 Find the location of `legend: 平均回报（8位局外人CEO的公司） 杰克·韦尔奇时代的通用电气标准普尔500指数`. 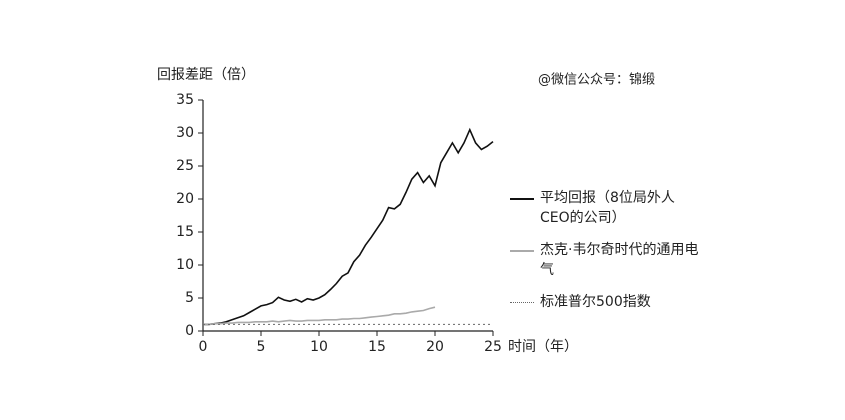

legend: 平均回报（8位局外人CEO的公司） 杰克·韦尔奇时代的通用电气标准普尔500指数 is located at coordinates (605, 256).